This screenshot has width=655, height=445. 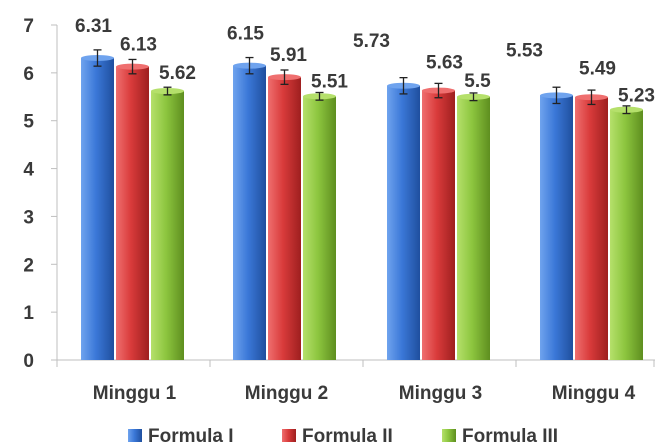 I want to click on data-label: 5.62, so click(x=177, y=73).